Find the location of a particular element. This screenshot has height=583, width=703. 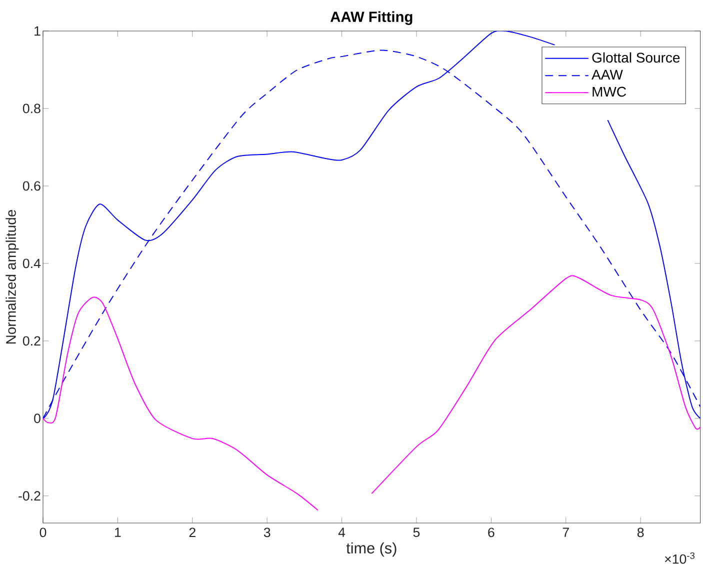

y-tick-label: 0.2 is located at coordinates (31, 341).